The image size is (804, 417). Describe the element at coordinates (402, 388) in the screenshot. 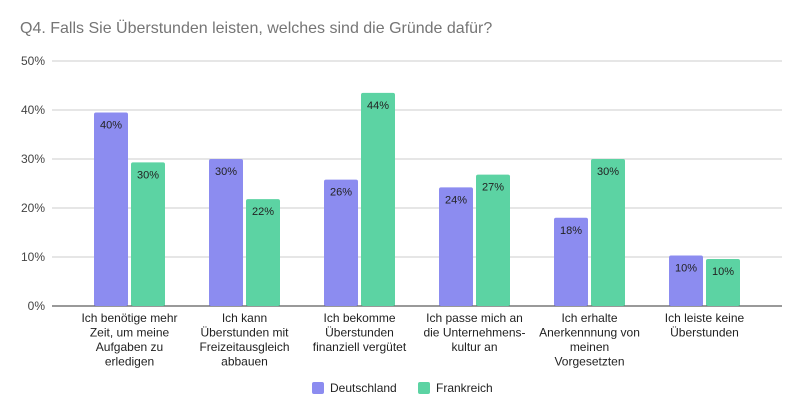

I see `legend: Deutschland Frankreich` at that location.